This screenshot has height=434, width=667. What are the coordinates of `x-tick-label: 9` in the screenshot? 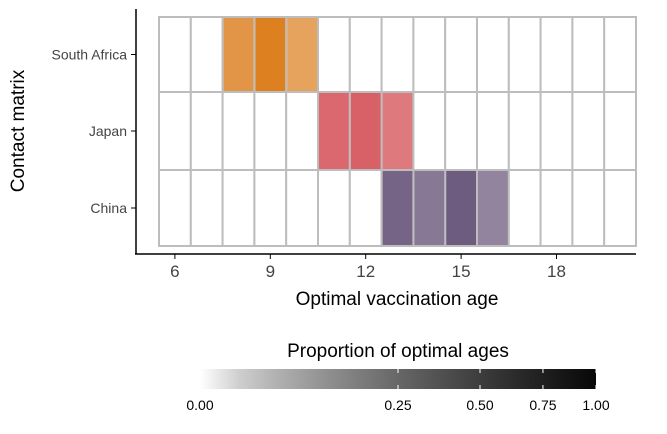 It's located at (270, 271).